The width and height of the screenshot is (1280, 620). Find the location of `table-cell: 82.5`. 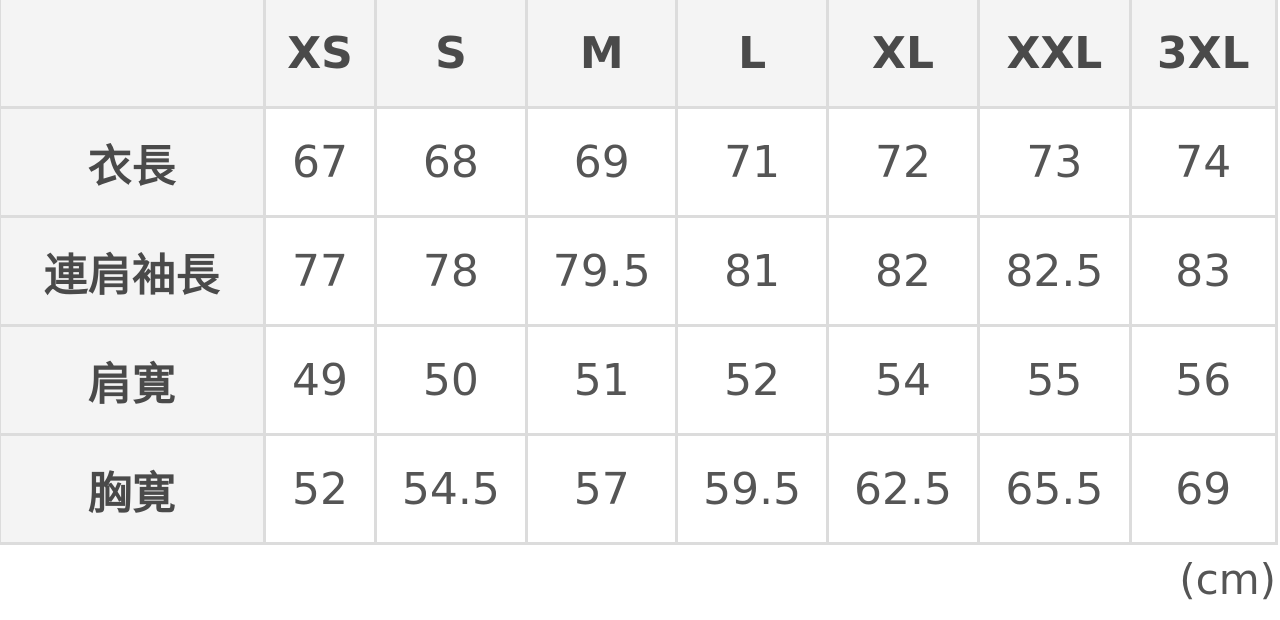

table-cell: 82.5 is located at coordinates (1054, 271).